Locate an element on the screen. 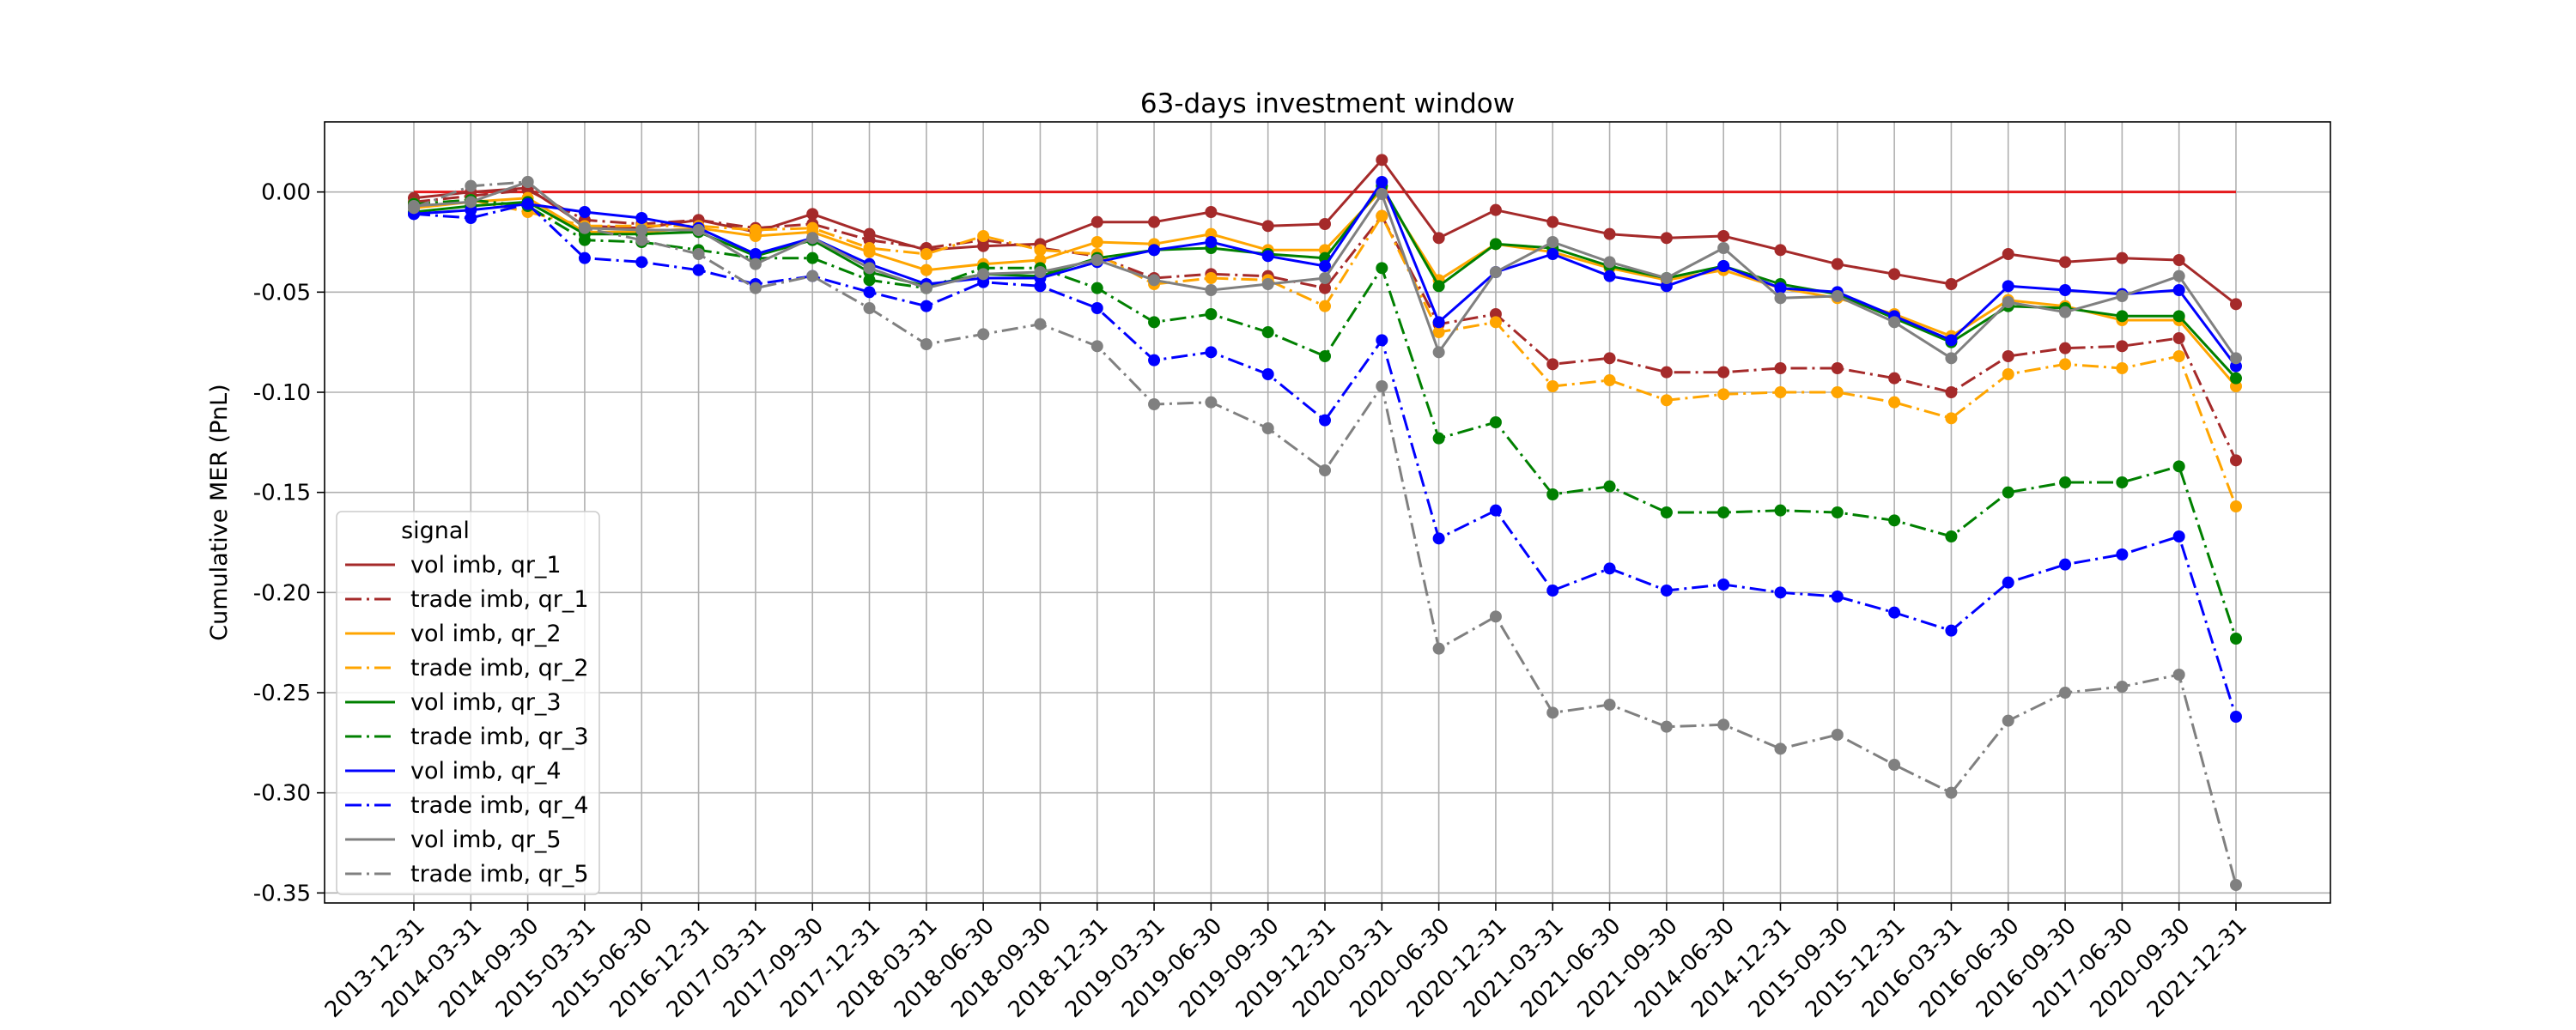 This screenshot has width=2576, height=1030. y-axis-label: Cumulative MER (PnL) is located at coordinates (219, 512).